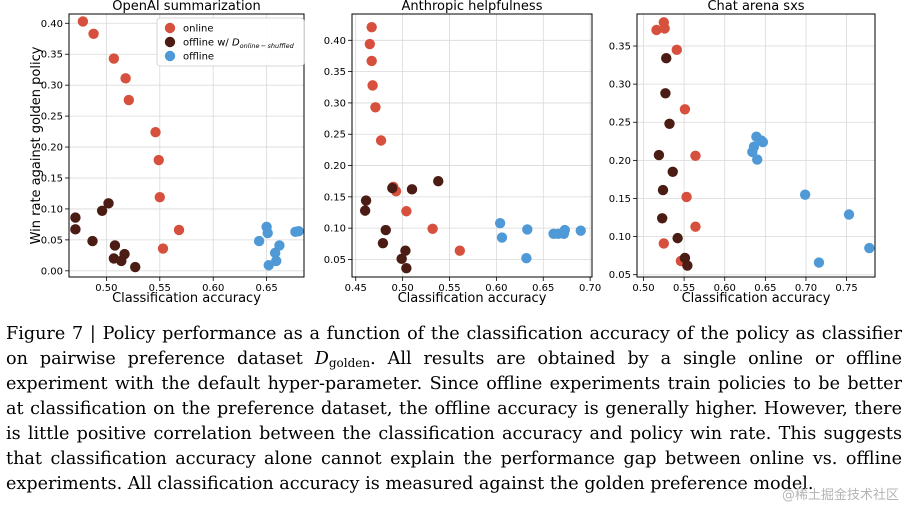 The height and width of the screenshot is (507, 905). Describe the element at coordinates (755, 7) in the screenshot. I see `chart-title: Chat arena sxs` at that location.